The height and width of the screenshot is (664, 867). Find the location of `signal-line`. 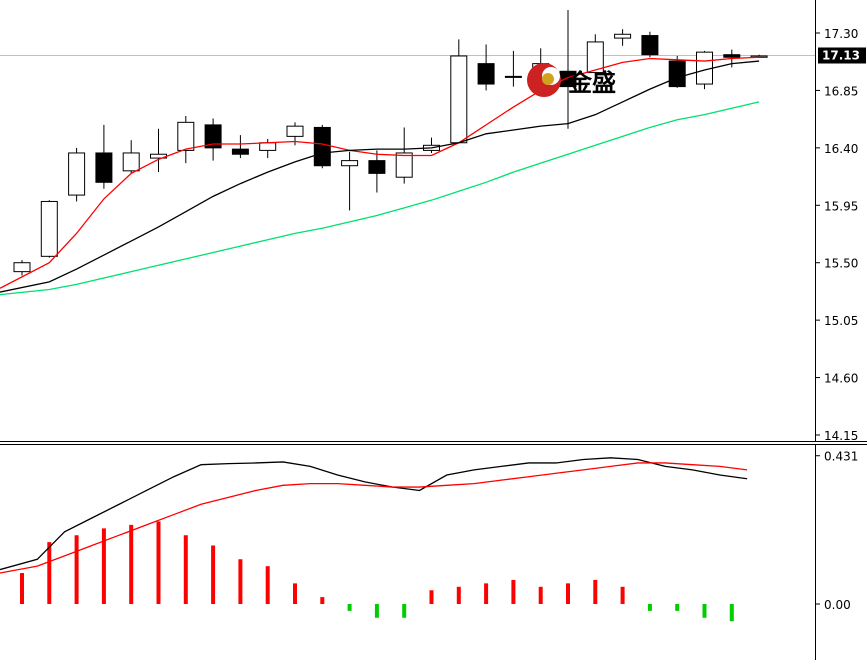

signal-line is located at coordinates (374, 518).